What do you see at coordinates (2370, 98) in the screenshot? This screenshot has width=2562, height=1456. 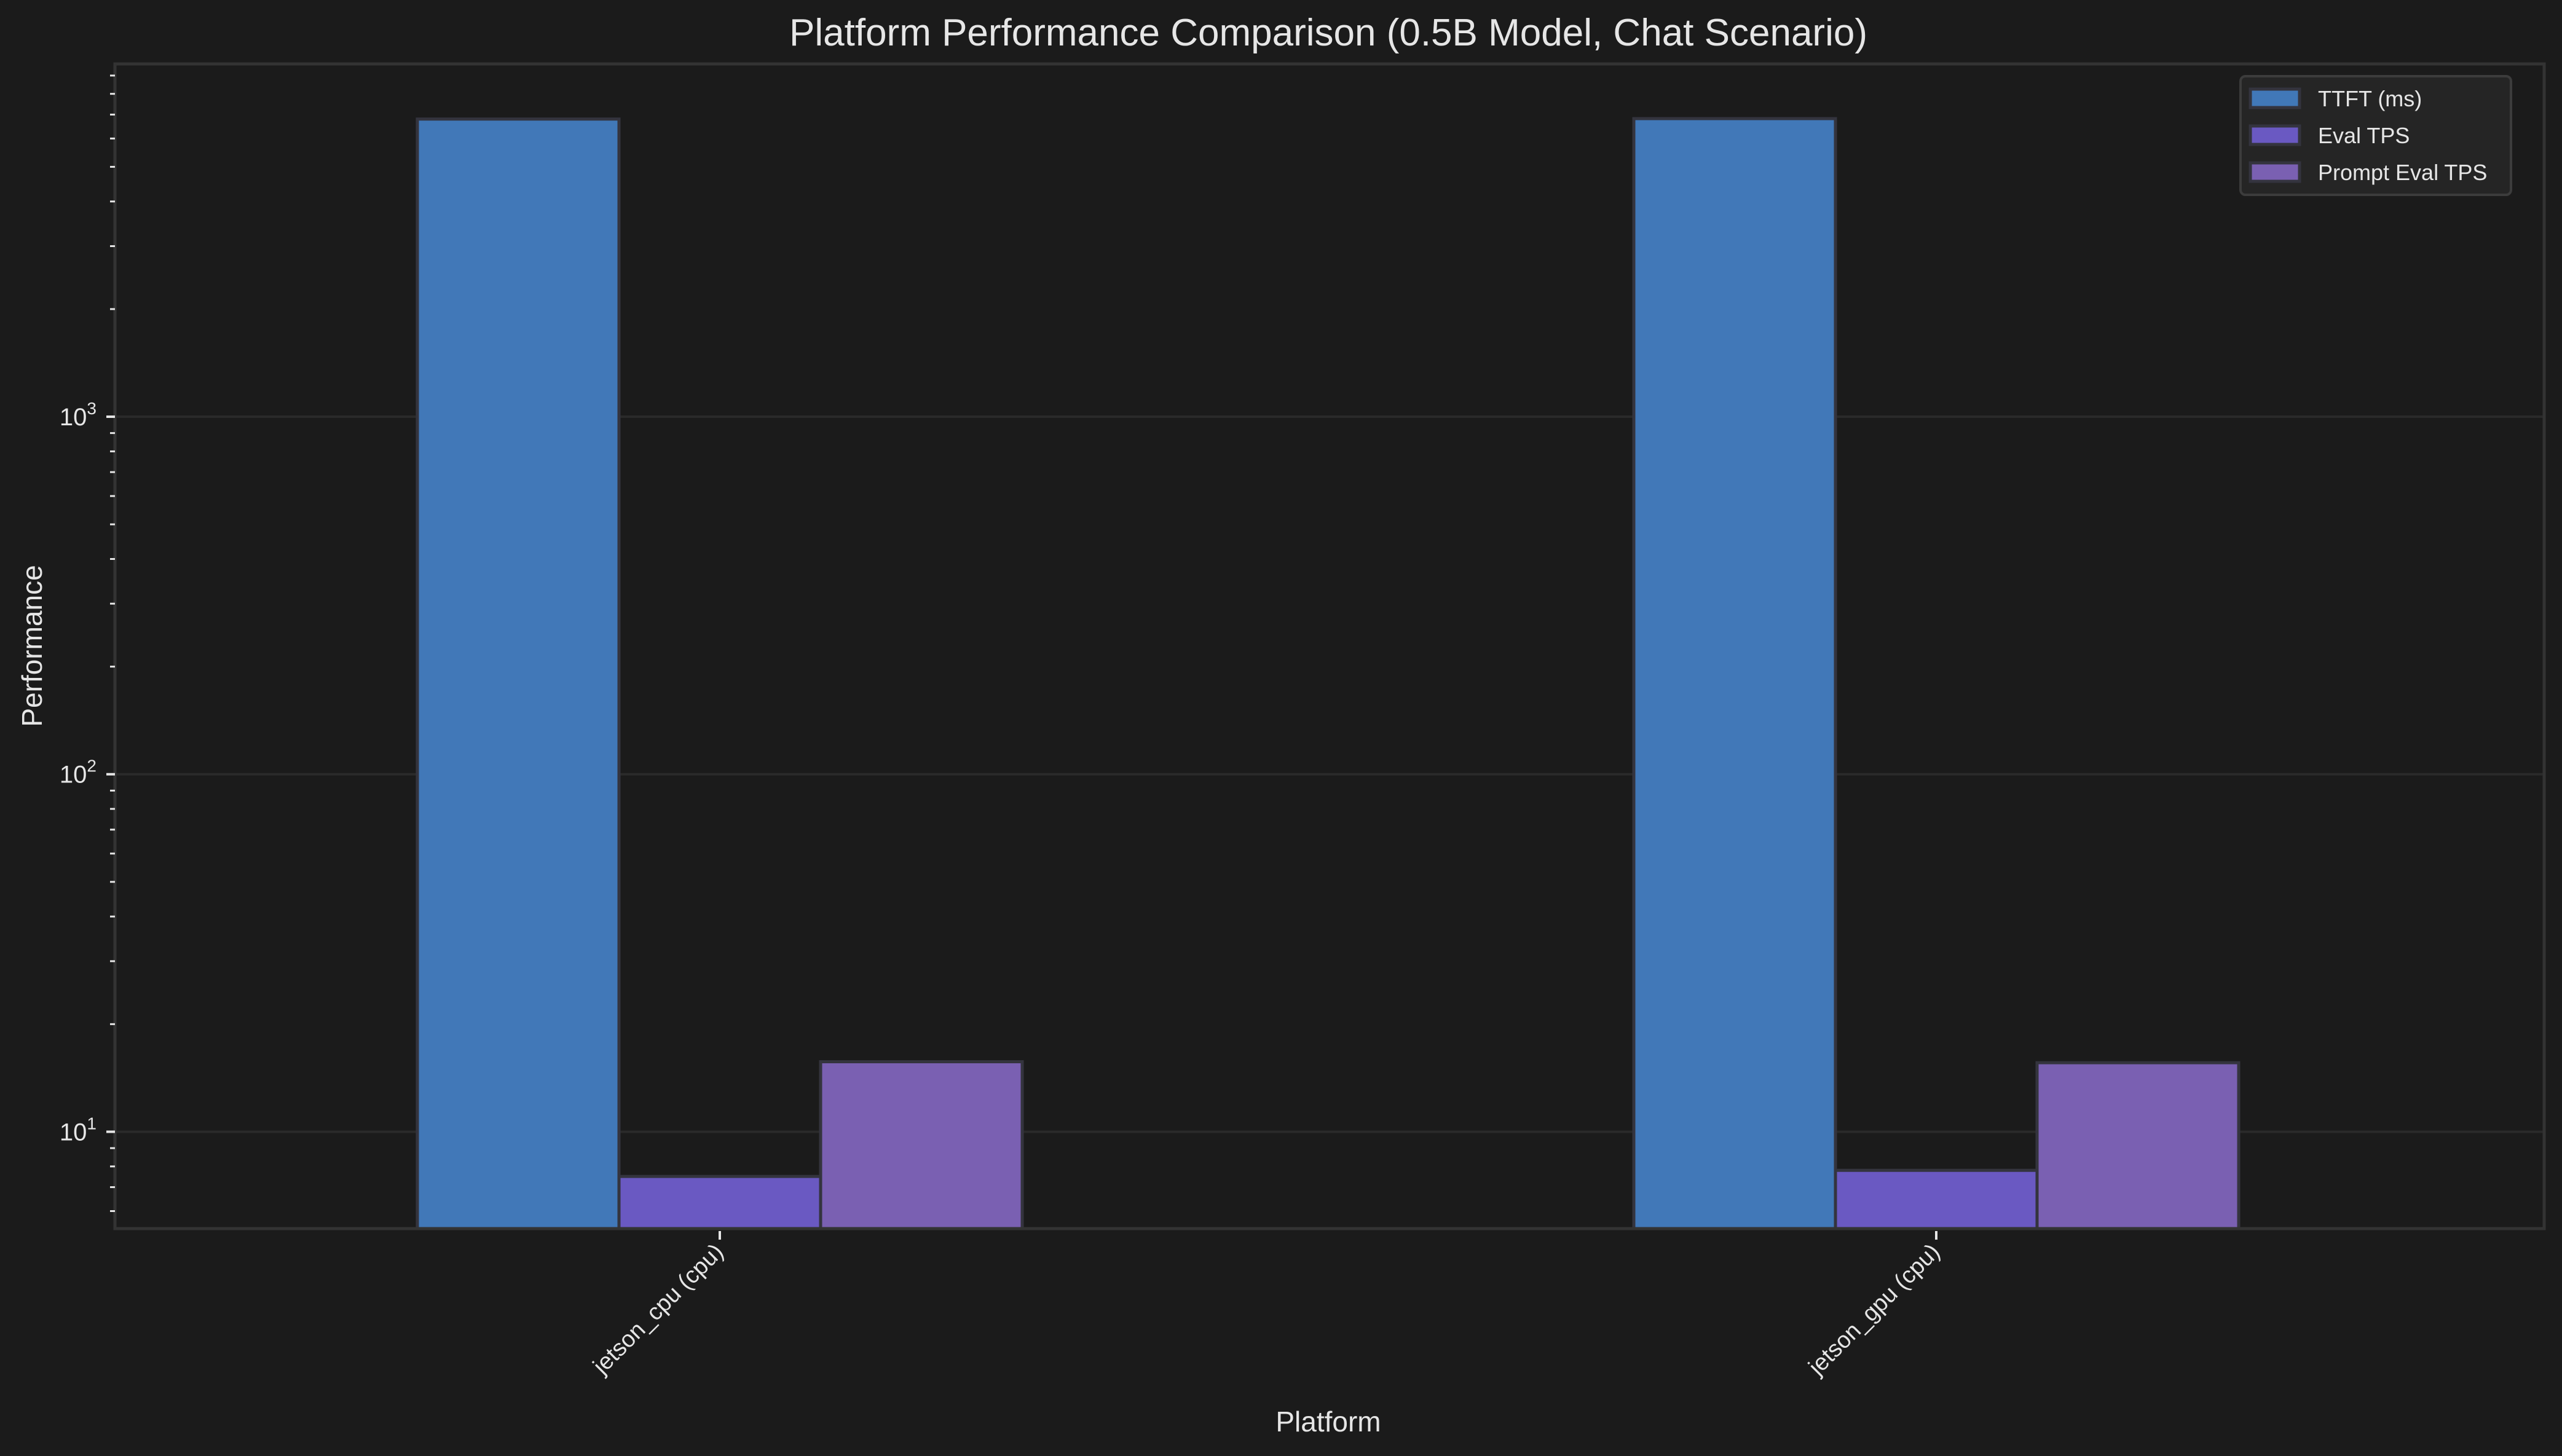 I see `legend-label: TTFT (ms)` at bounding box center [2370, 98].